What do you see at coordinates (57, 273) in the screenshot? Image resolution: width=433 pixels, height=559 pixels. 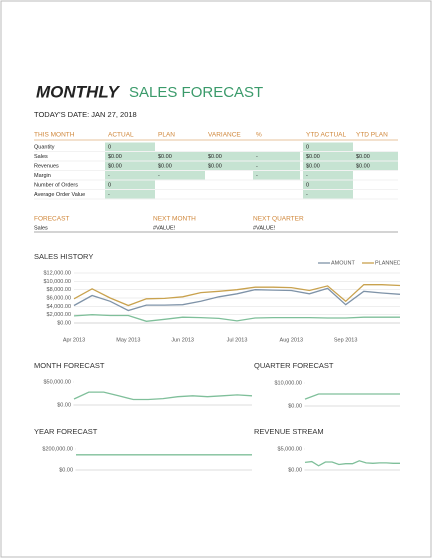 I see `y-tick-label: $12,000.00` at bounding box center [57, 273].